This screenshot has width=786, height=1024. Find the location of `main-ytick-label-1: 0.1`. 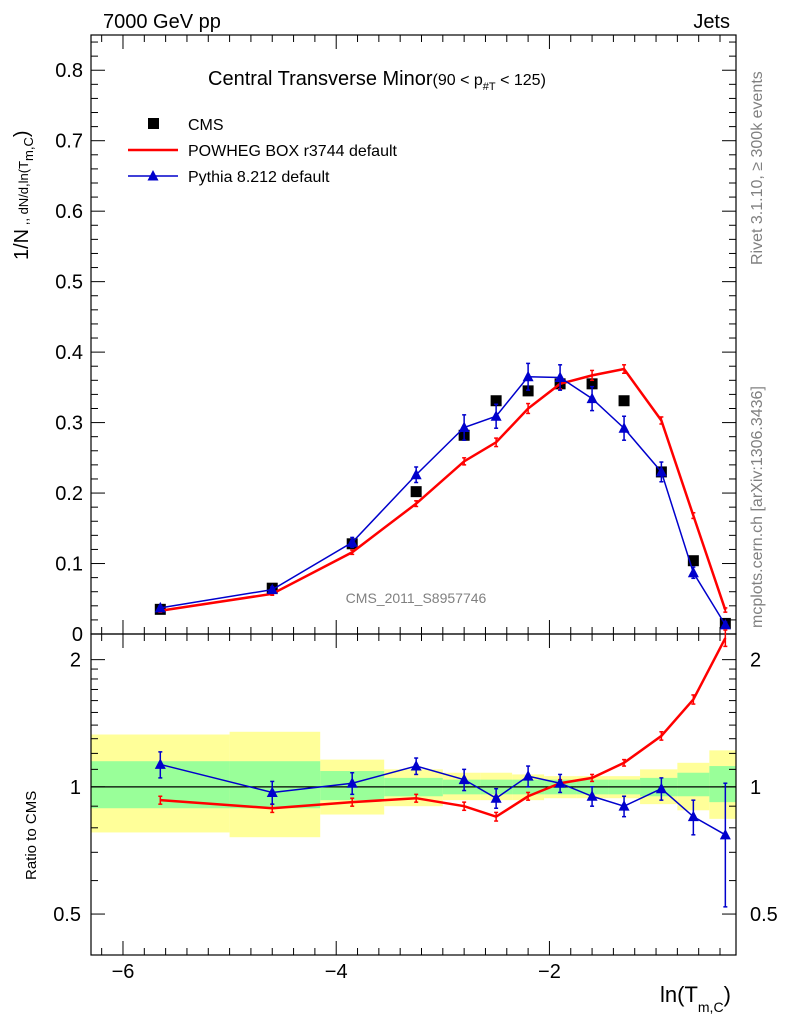

main-ytick-label-1: 0.1 is located at coordinates (69, 565).